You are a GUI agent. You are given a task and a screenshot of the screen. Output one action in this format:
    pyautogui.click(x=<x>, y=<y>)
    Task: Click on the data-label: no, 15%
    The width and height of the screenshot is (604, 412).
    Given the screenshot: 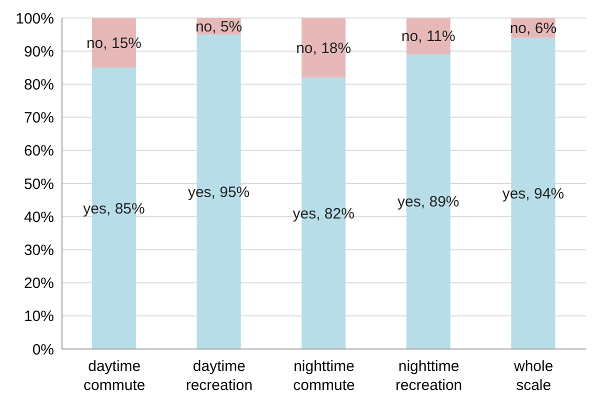 What is the action you would take?
    pyautogui.click(x=114, y=43)
    